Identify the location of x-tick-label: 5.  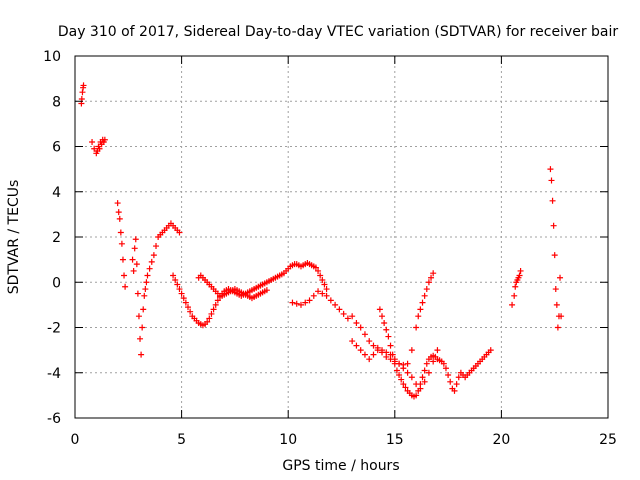
(181, 440).